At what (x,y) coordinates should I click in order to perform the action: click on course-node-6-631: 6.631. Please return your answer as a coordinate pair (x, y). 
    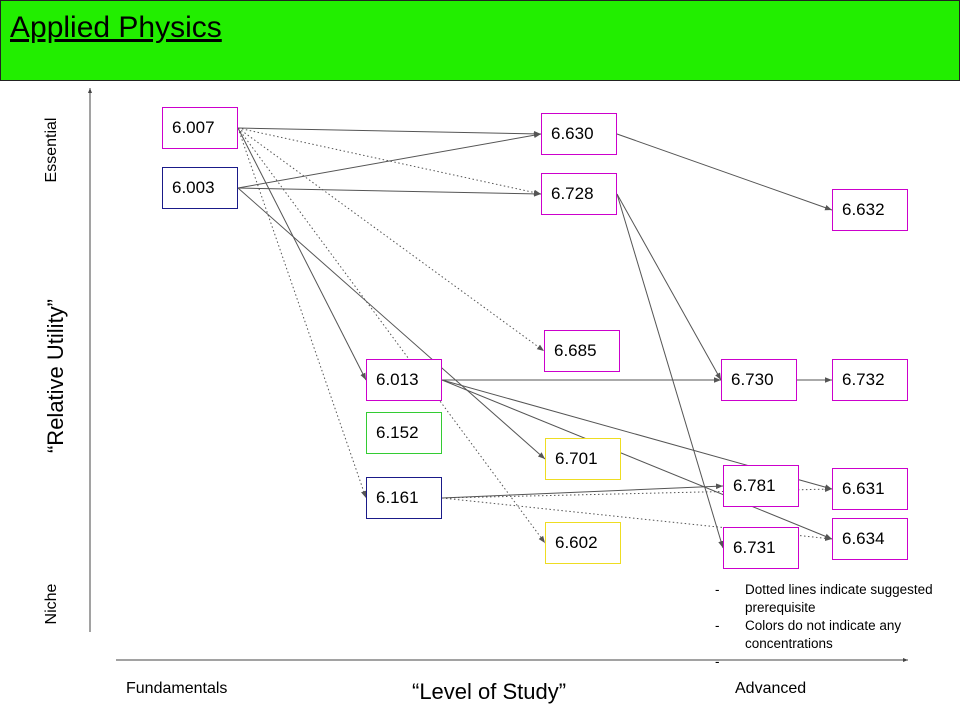
    Looking at the image, I should click on (870, 489).